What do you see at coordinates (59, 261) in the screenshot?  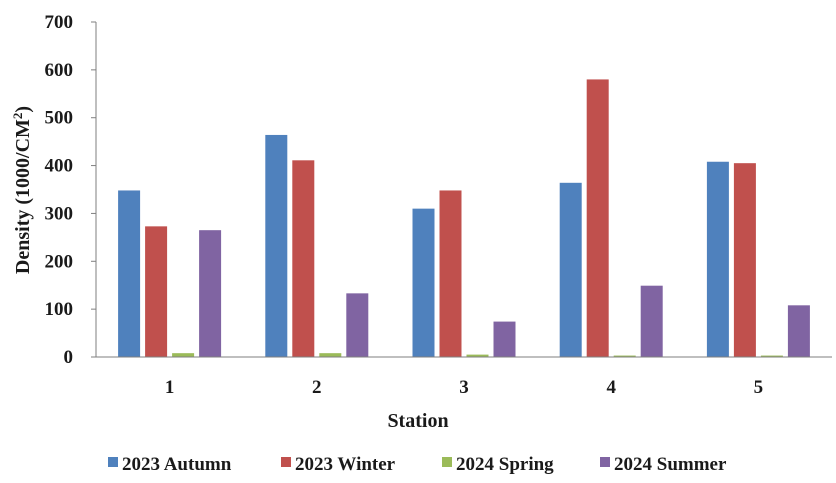 I see `y-tick-label: 200` at bounding box center [59, 261].